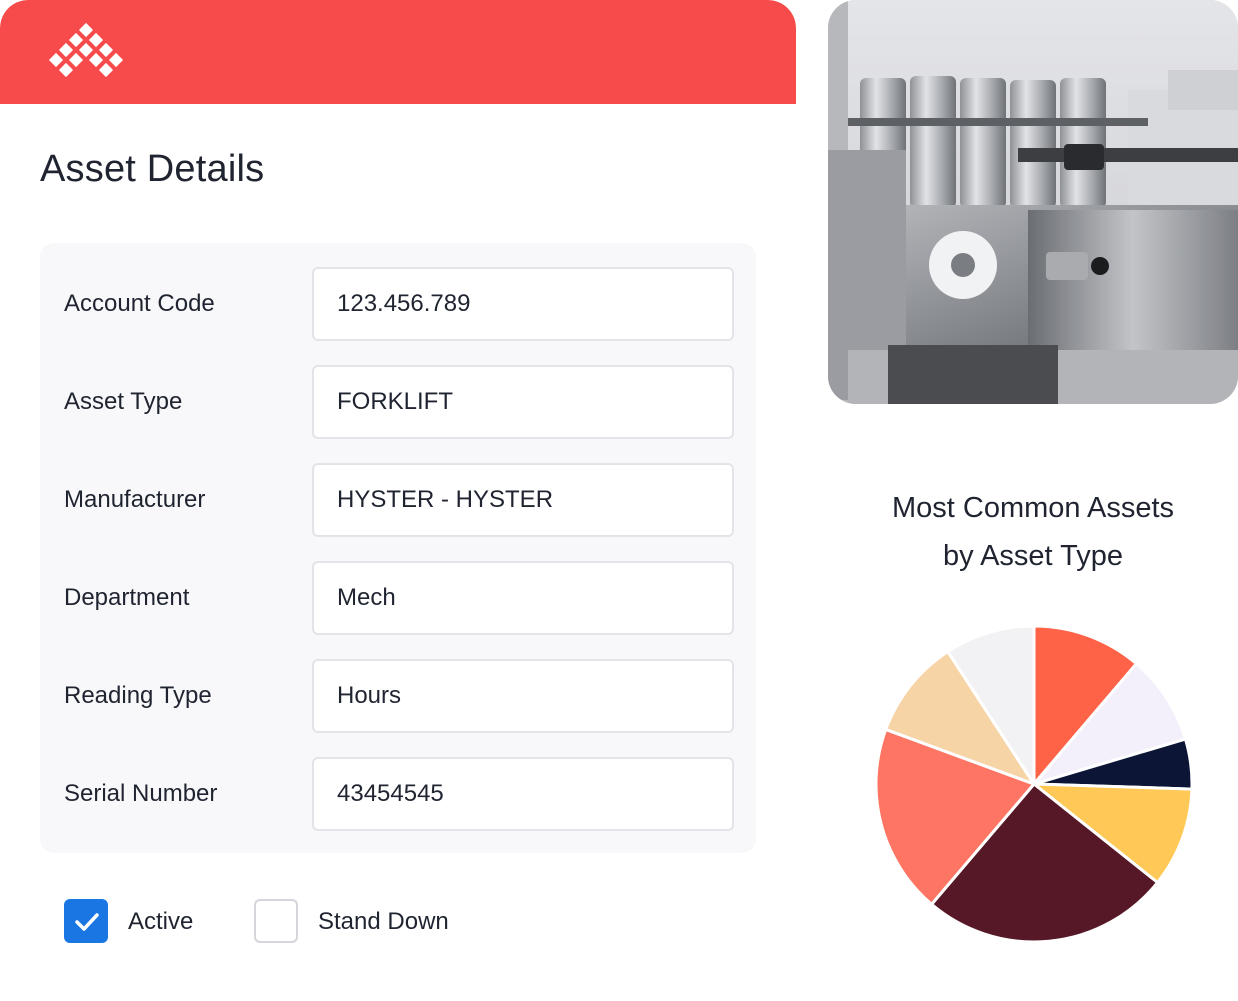 This screenshot has height=1001, width=1238. I want to click on field-row-asset-type: Asset Type FORKLIFT, so click(398, 402).